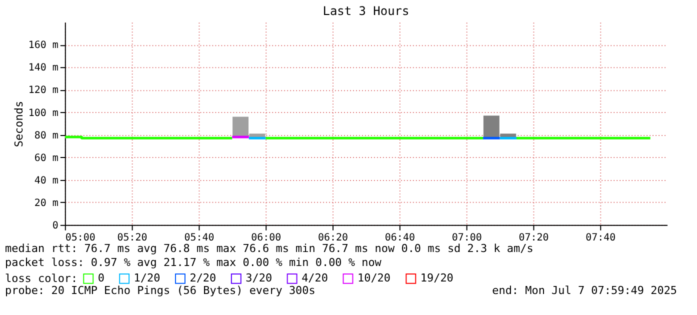 The width and height of the screenshot is (697, 315). I want to click on x-tick-label: 05:20, so click(132, 238).